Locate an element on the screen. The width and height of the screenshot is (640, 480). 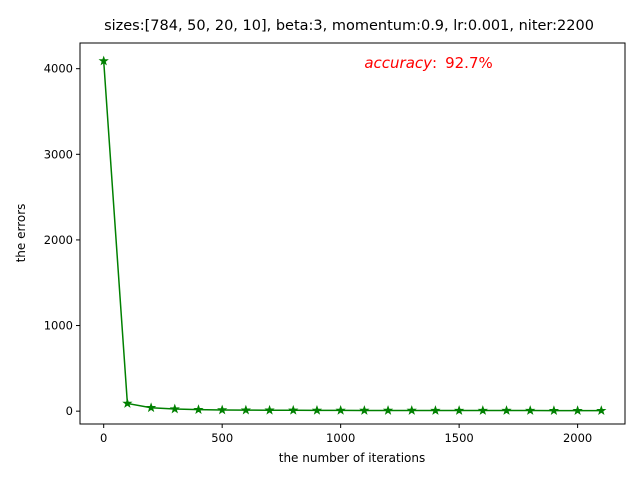
y-axis: 0 1000 2000 3000 4000 is located at coordinates (62, 240).